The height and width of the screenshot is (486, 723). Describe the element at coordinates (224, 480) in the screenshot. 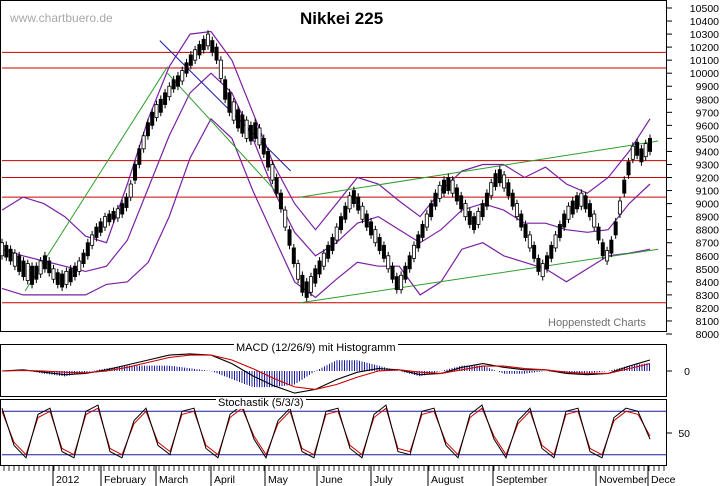

I see `x-month-label: April` at that location.